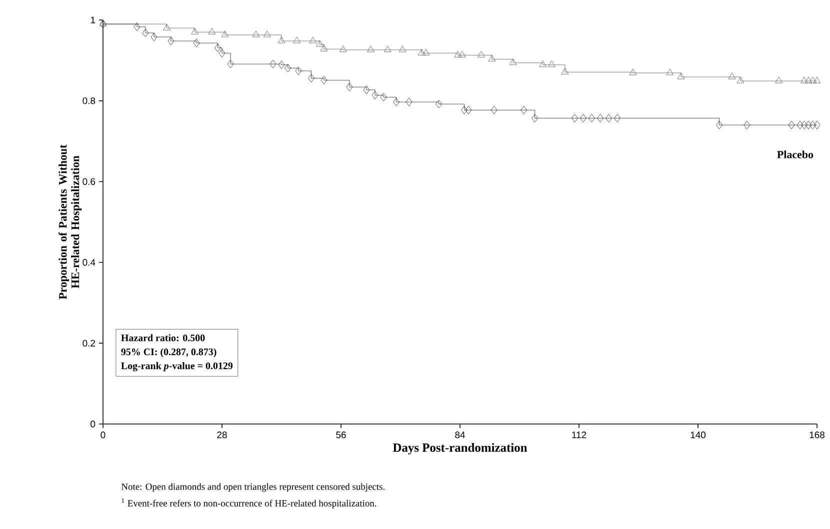  Describe the element at coordinates (89, 262) in the screenshot. I see `y-tick-label: 0.4` at that location.